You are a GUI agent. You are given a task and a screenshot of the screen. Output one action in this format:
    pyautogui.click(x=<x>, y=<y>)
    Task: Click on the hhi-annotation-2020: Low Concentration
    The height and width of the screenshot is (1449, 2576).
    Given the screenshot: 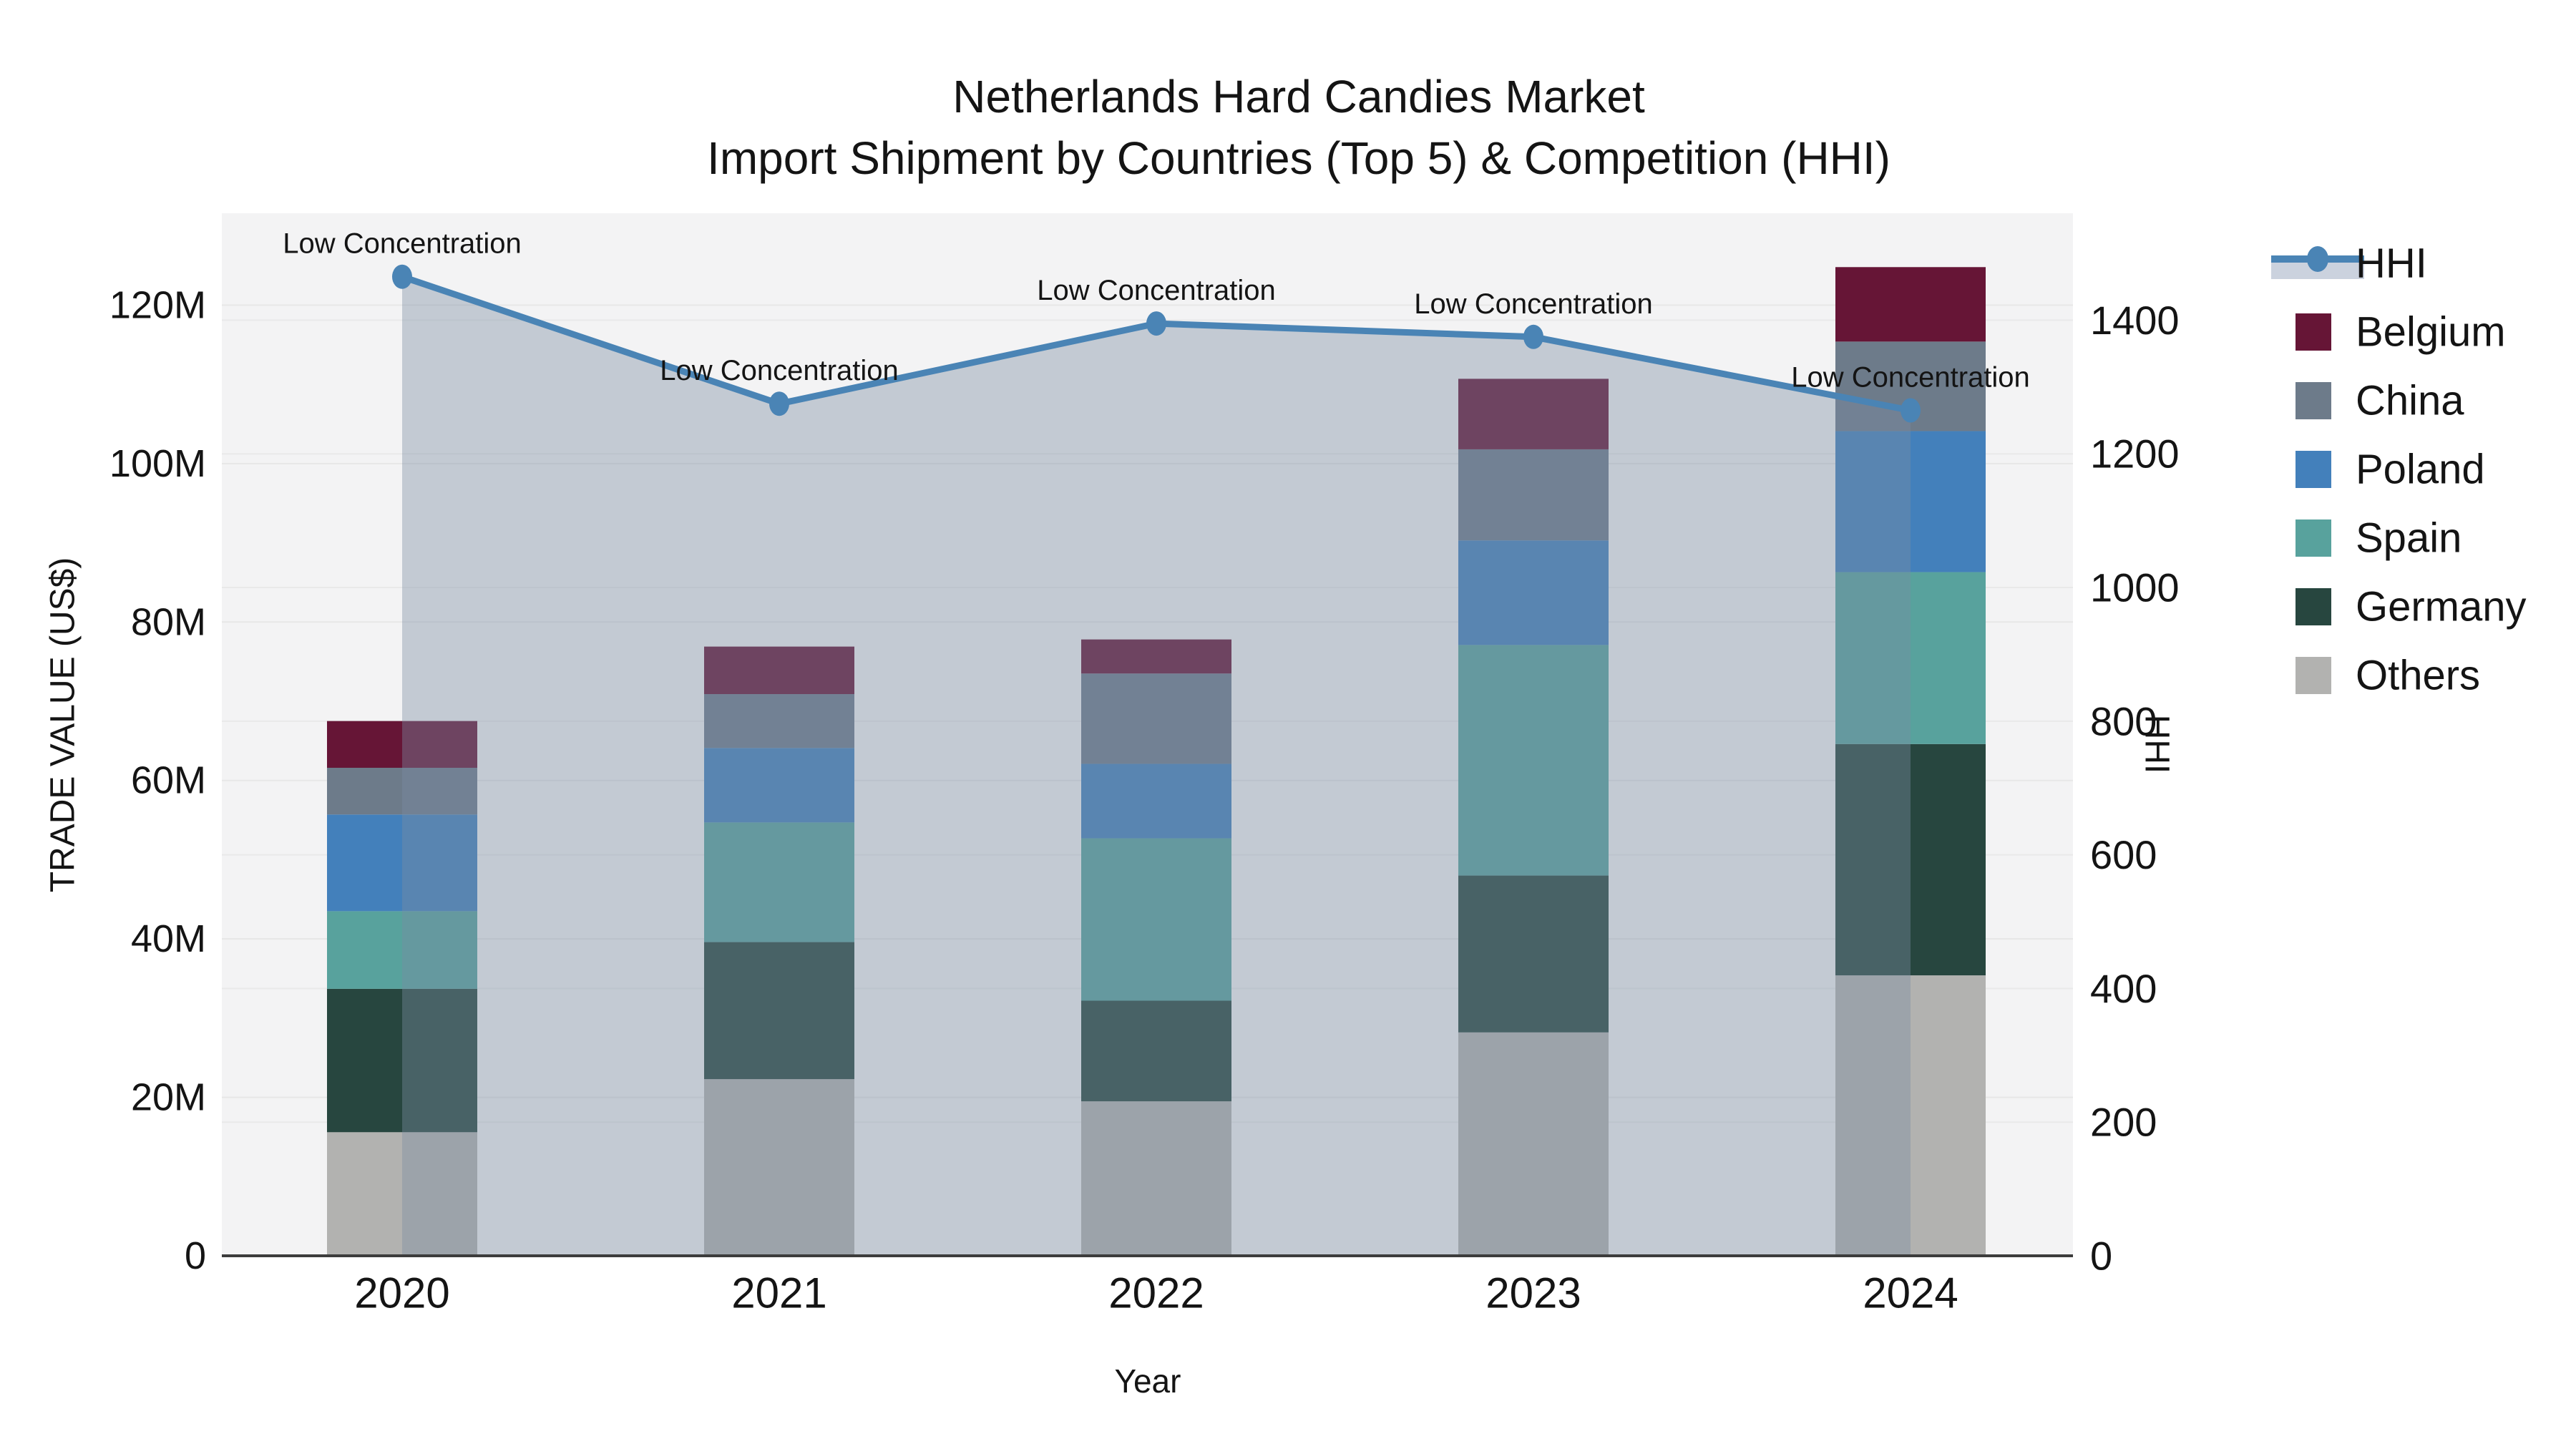 What is the action you would take?
    pyautogui.click(x=402, y=244)
    